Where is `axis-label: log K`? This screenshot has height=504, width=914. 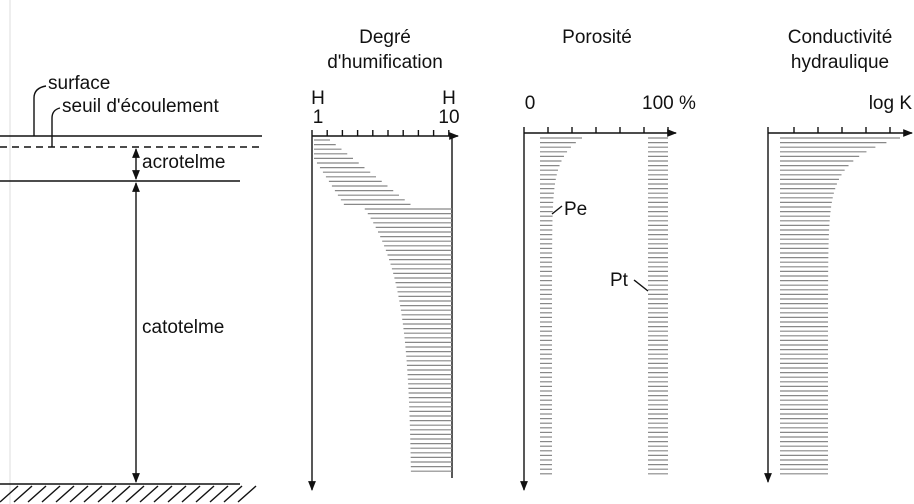 axis-label: log K is located at coordinates (891, 103).